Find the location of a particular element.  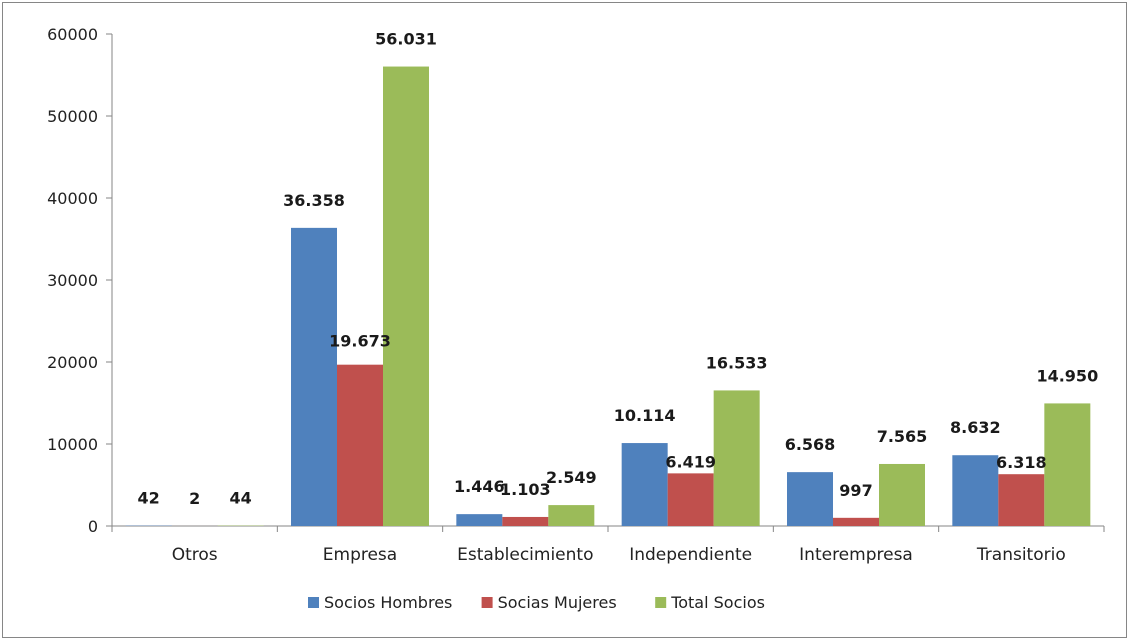

y-tick-label: 60000 is located at coordinates (72, 34).